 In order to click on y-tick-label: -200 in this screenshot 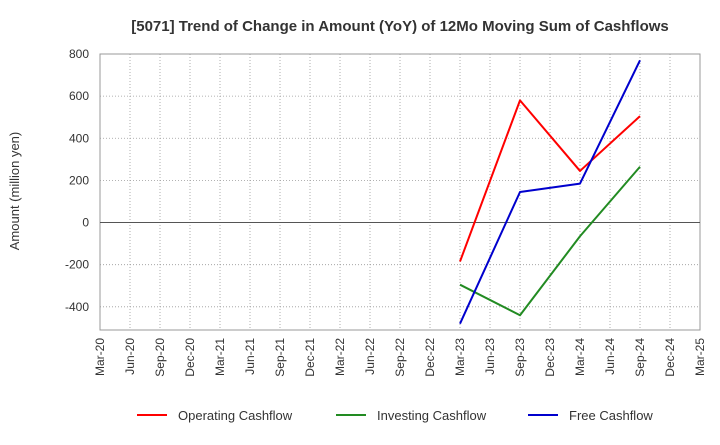, I will do `click(77, 265)`.